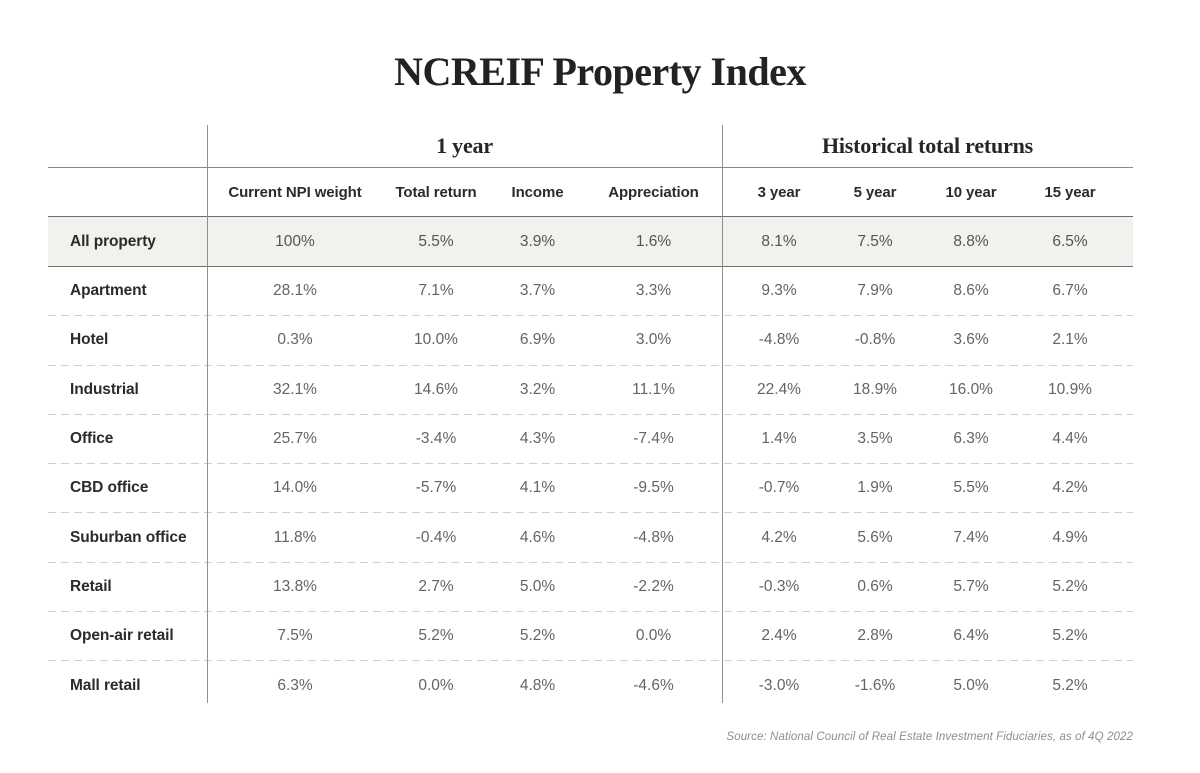 The width and height of the screenshot is (1200, 773). Describe the element at coordinates (653, 291) in the screenshot. I see `cell-value: 3.3%` at that location.